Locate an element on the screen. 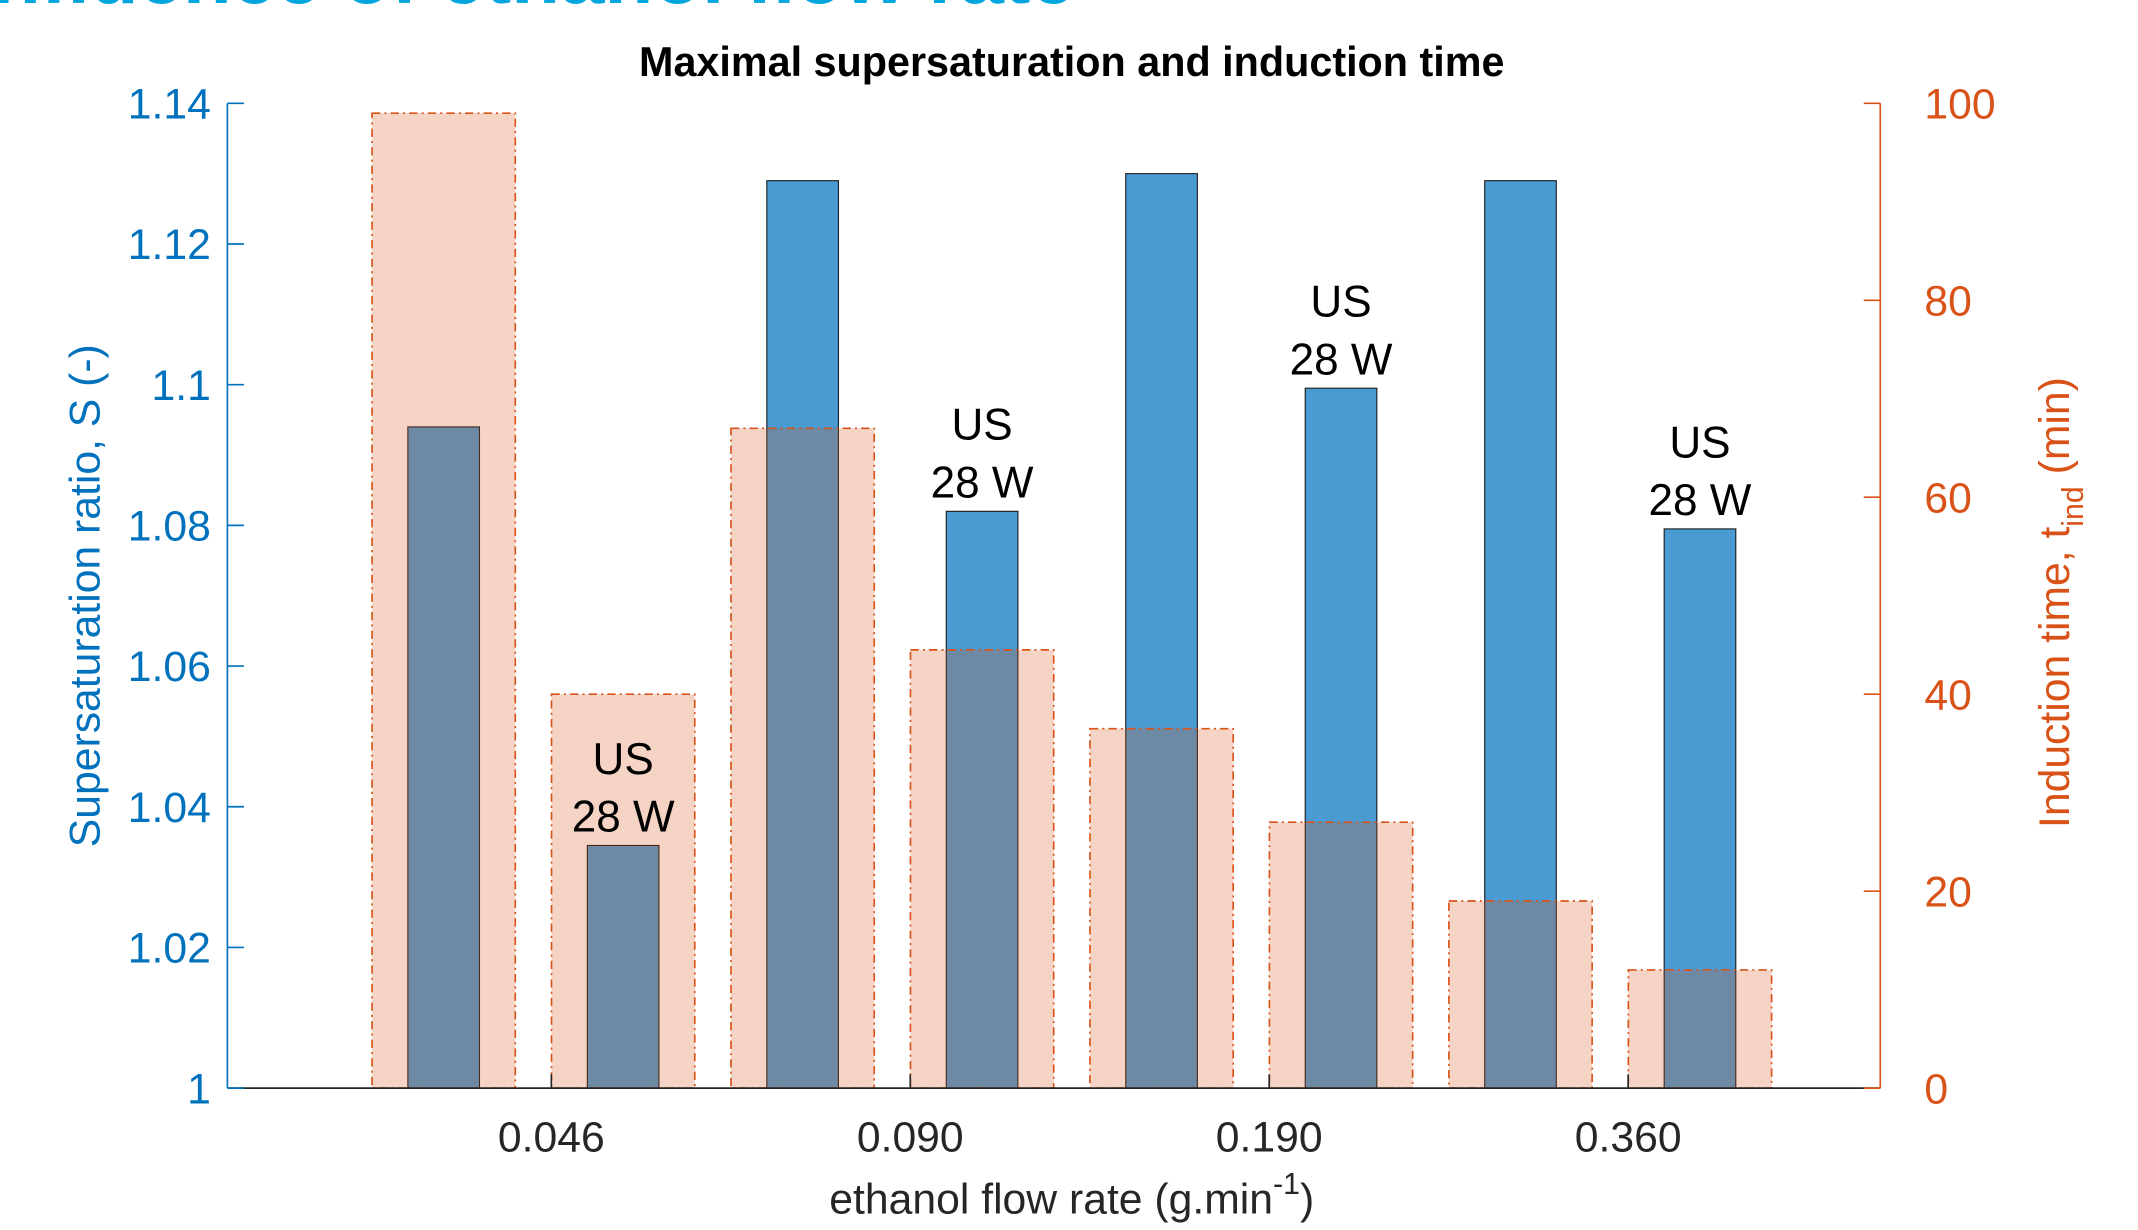  y-tick-label: 1.08 is located at coordinates (169, 527).